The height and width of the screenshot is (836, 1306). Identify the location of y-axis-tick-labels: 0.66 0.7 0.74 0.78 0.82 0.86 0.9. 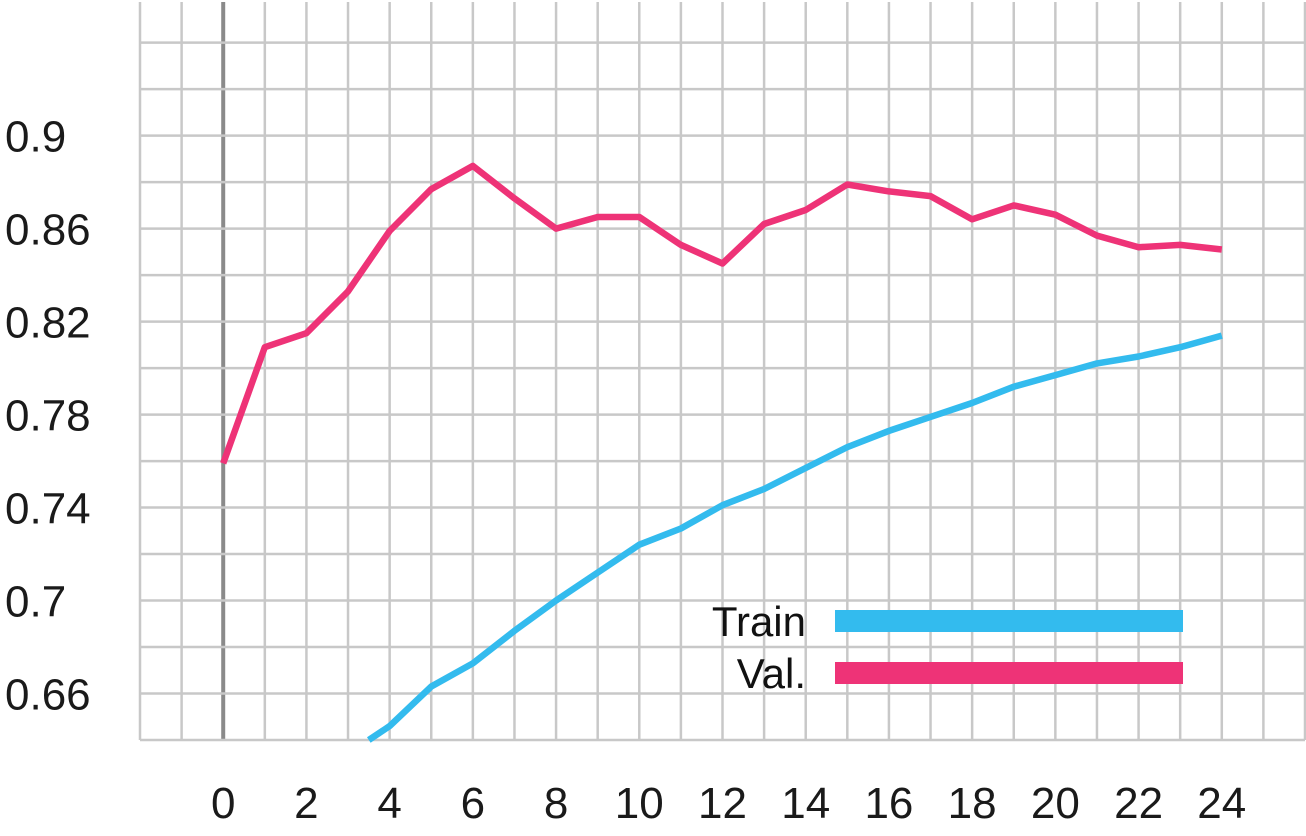
(48, 416).